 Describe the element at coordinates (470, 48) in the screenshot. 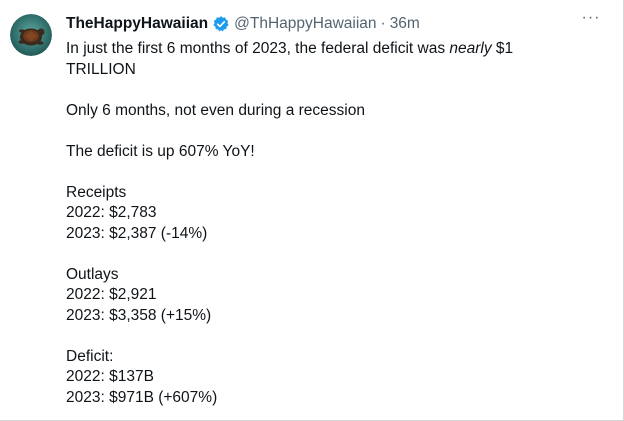

I see `intro-emphasis: nearly` at that location.